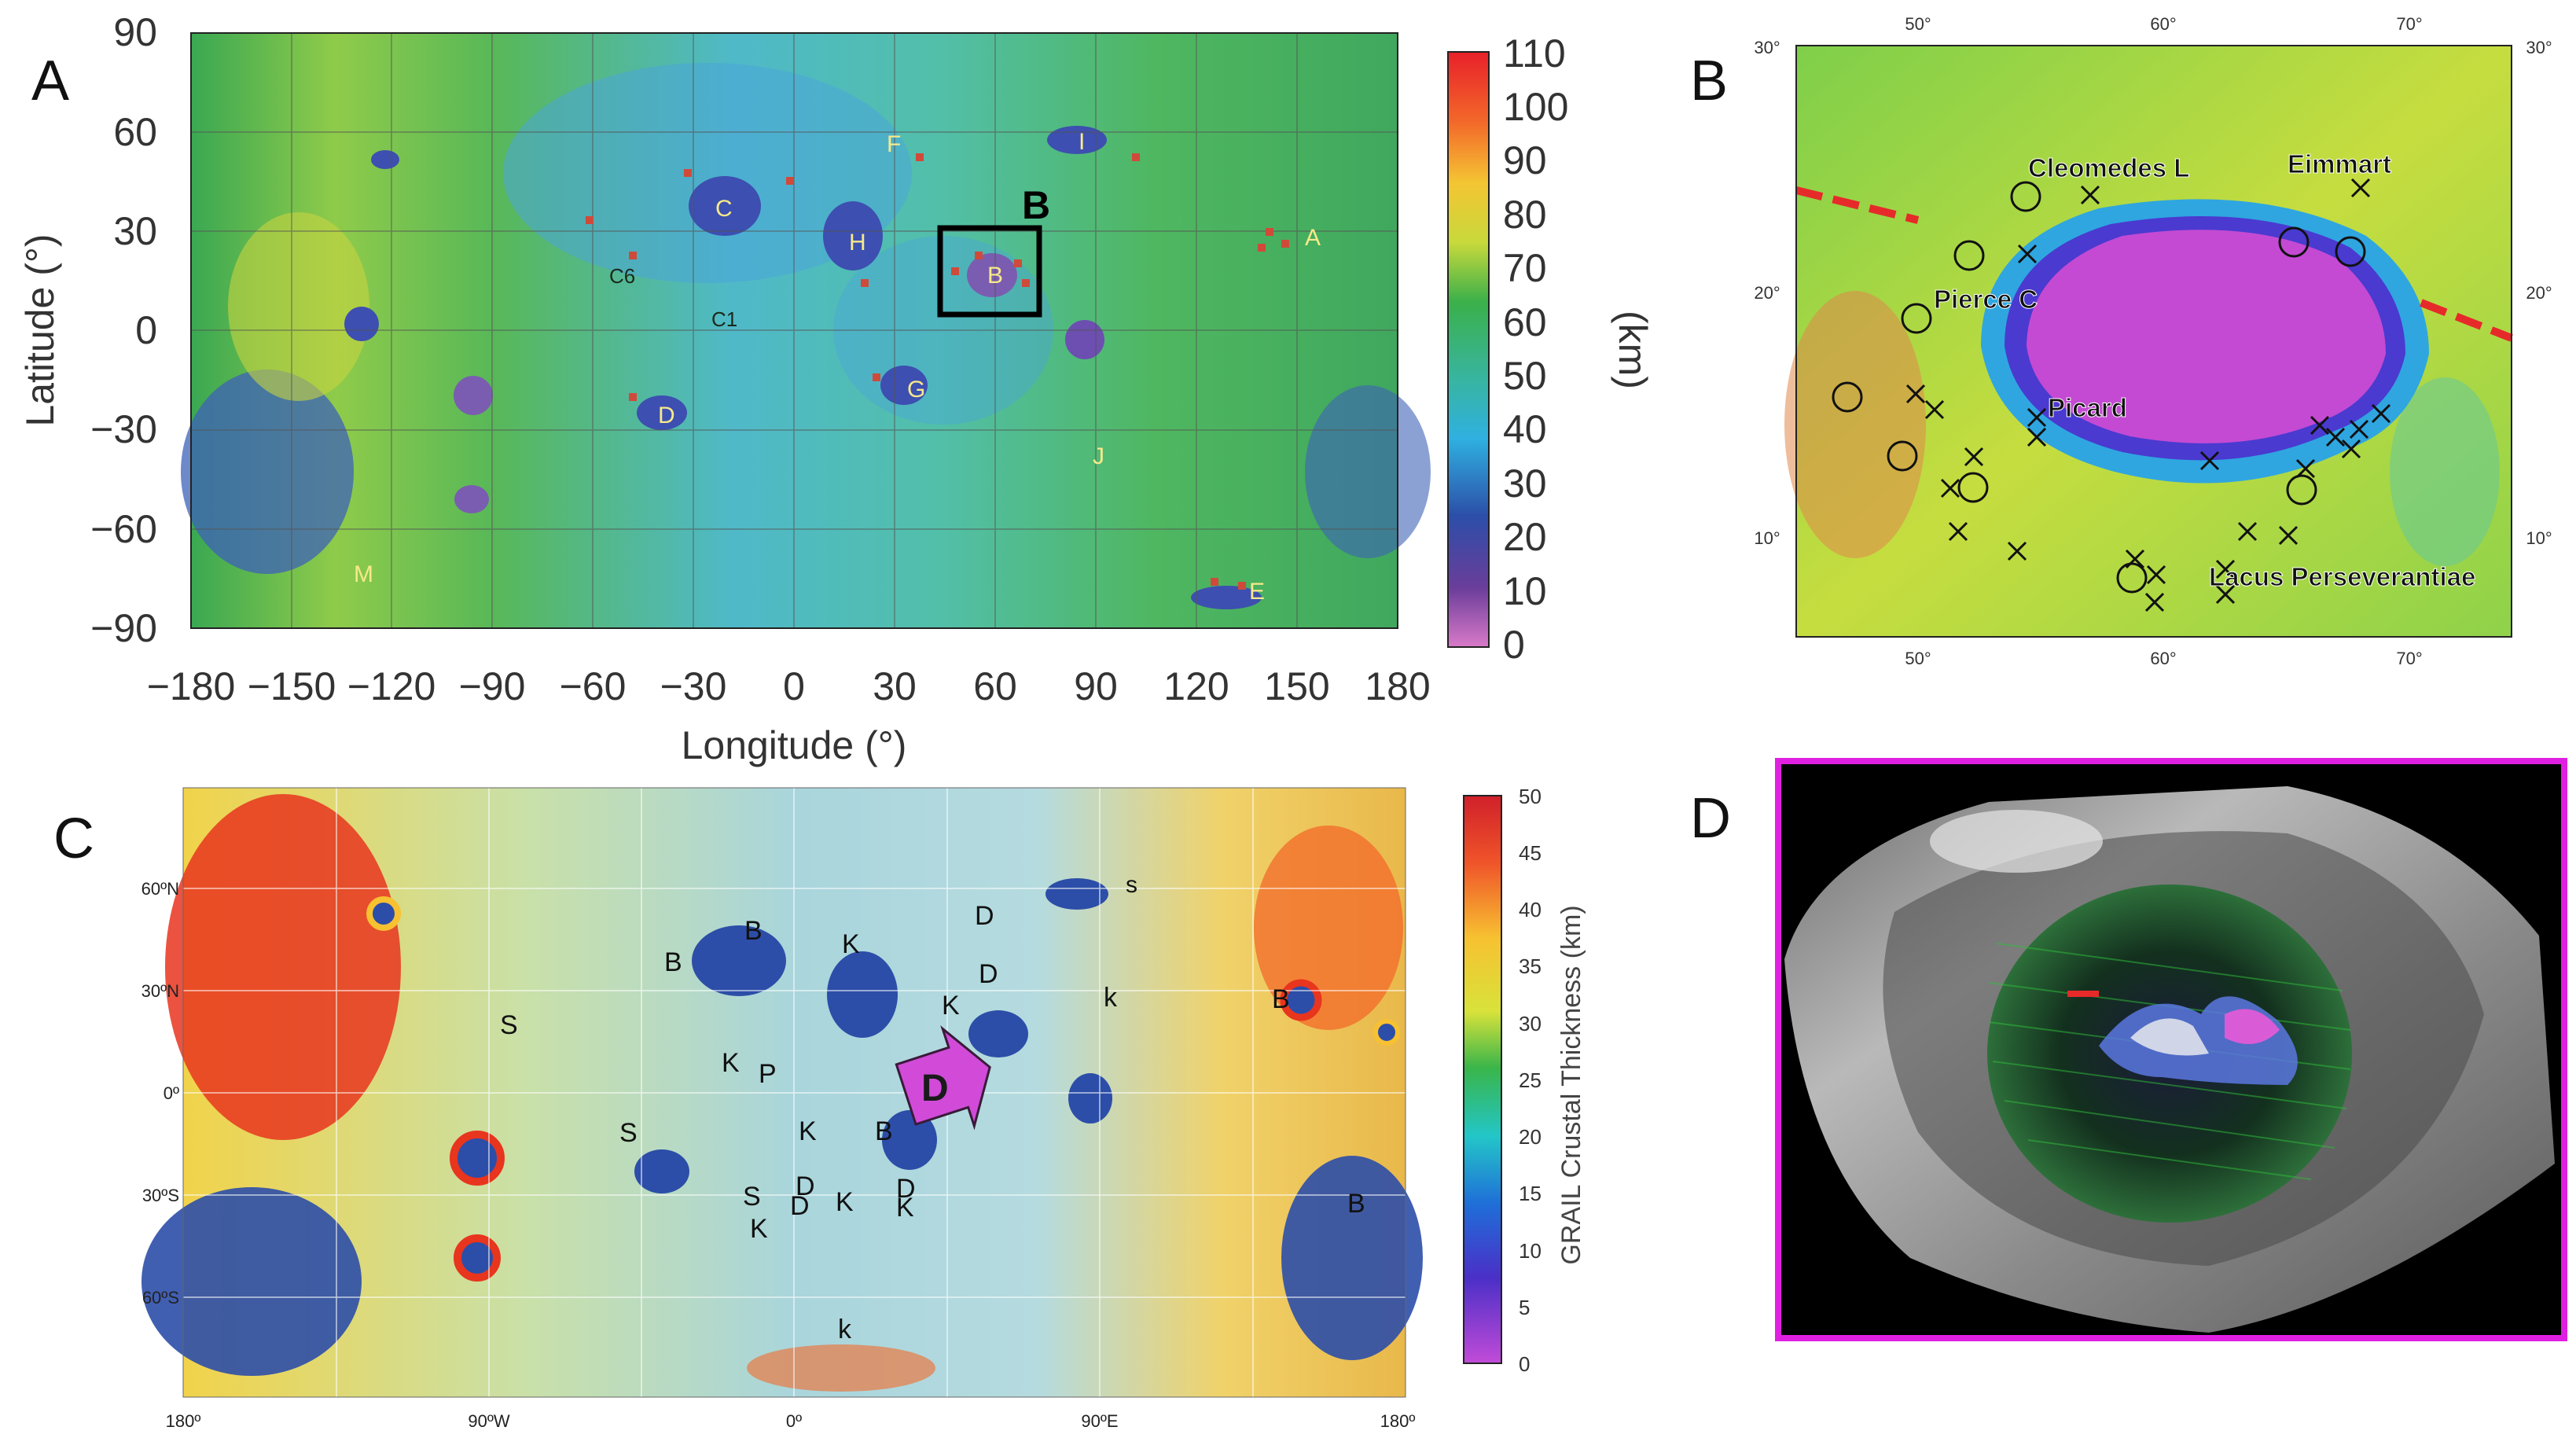  I want to click on cbc-tick: 20, so click(1530, 1137).